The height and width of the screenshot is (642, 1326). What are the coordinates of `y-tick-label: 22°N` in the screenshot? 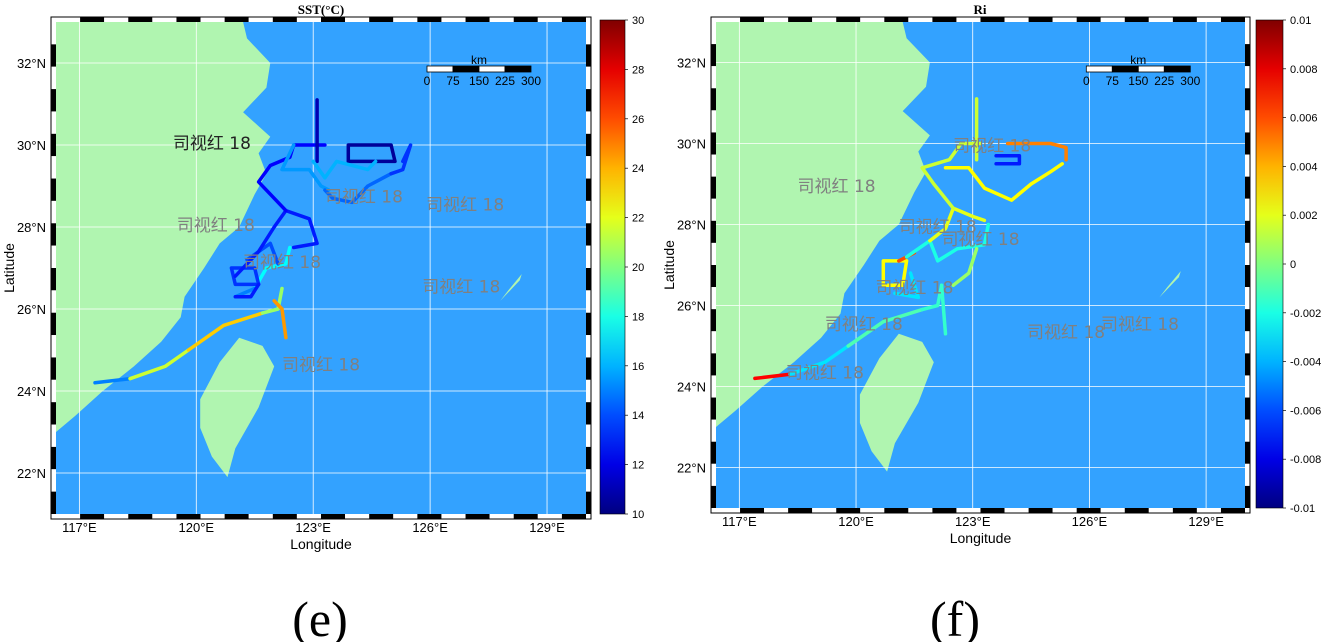 It's located at (691, 468).